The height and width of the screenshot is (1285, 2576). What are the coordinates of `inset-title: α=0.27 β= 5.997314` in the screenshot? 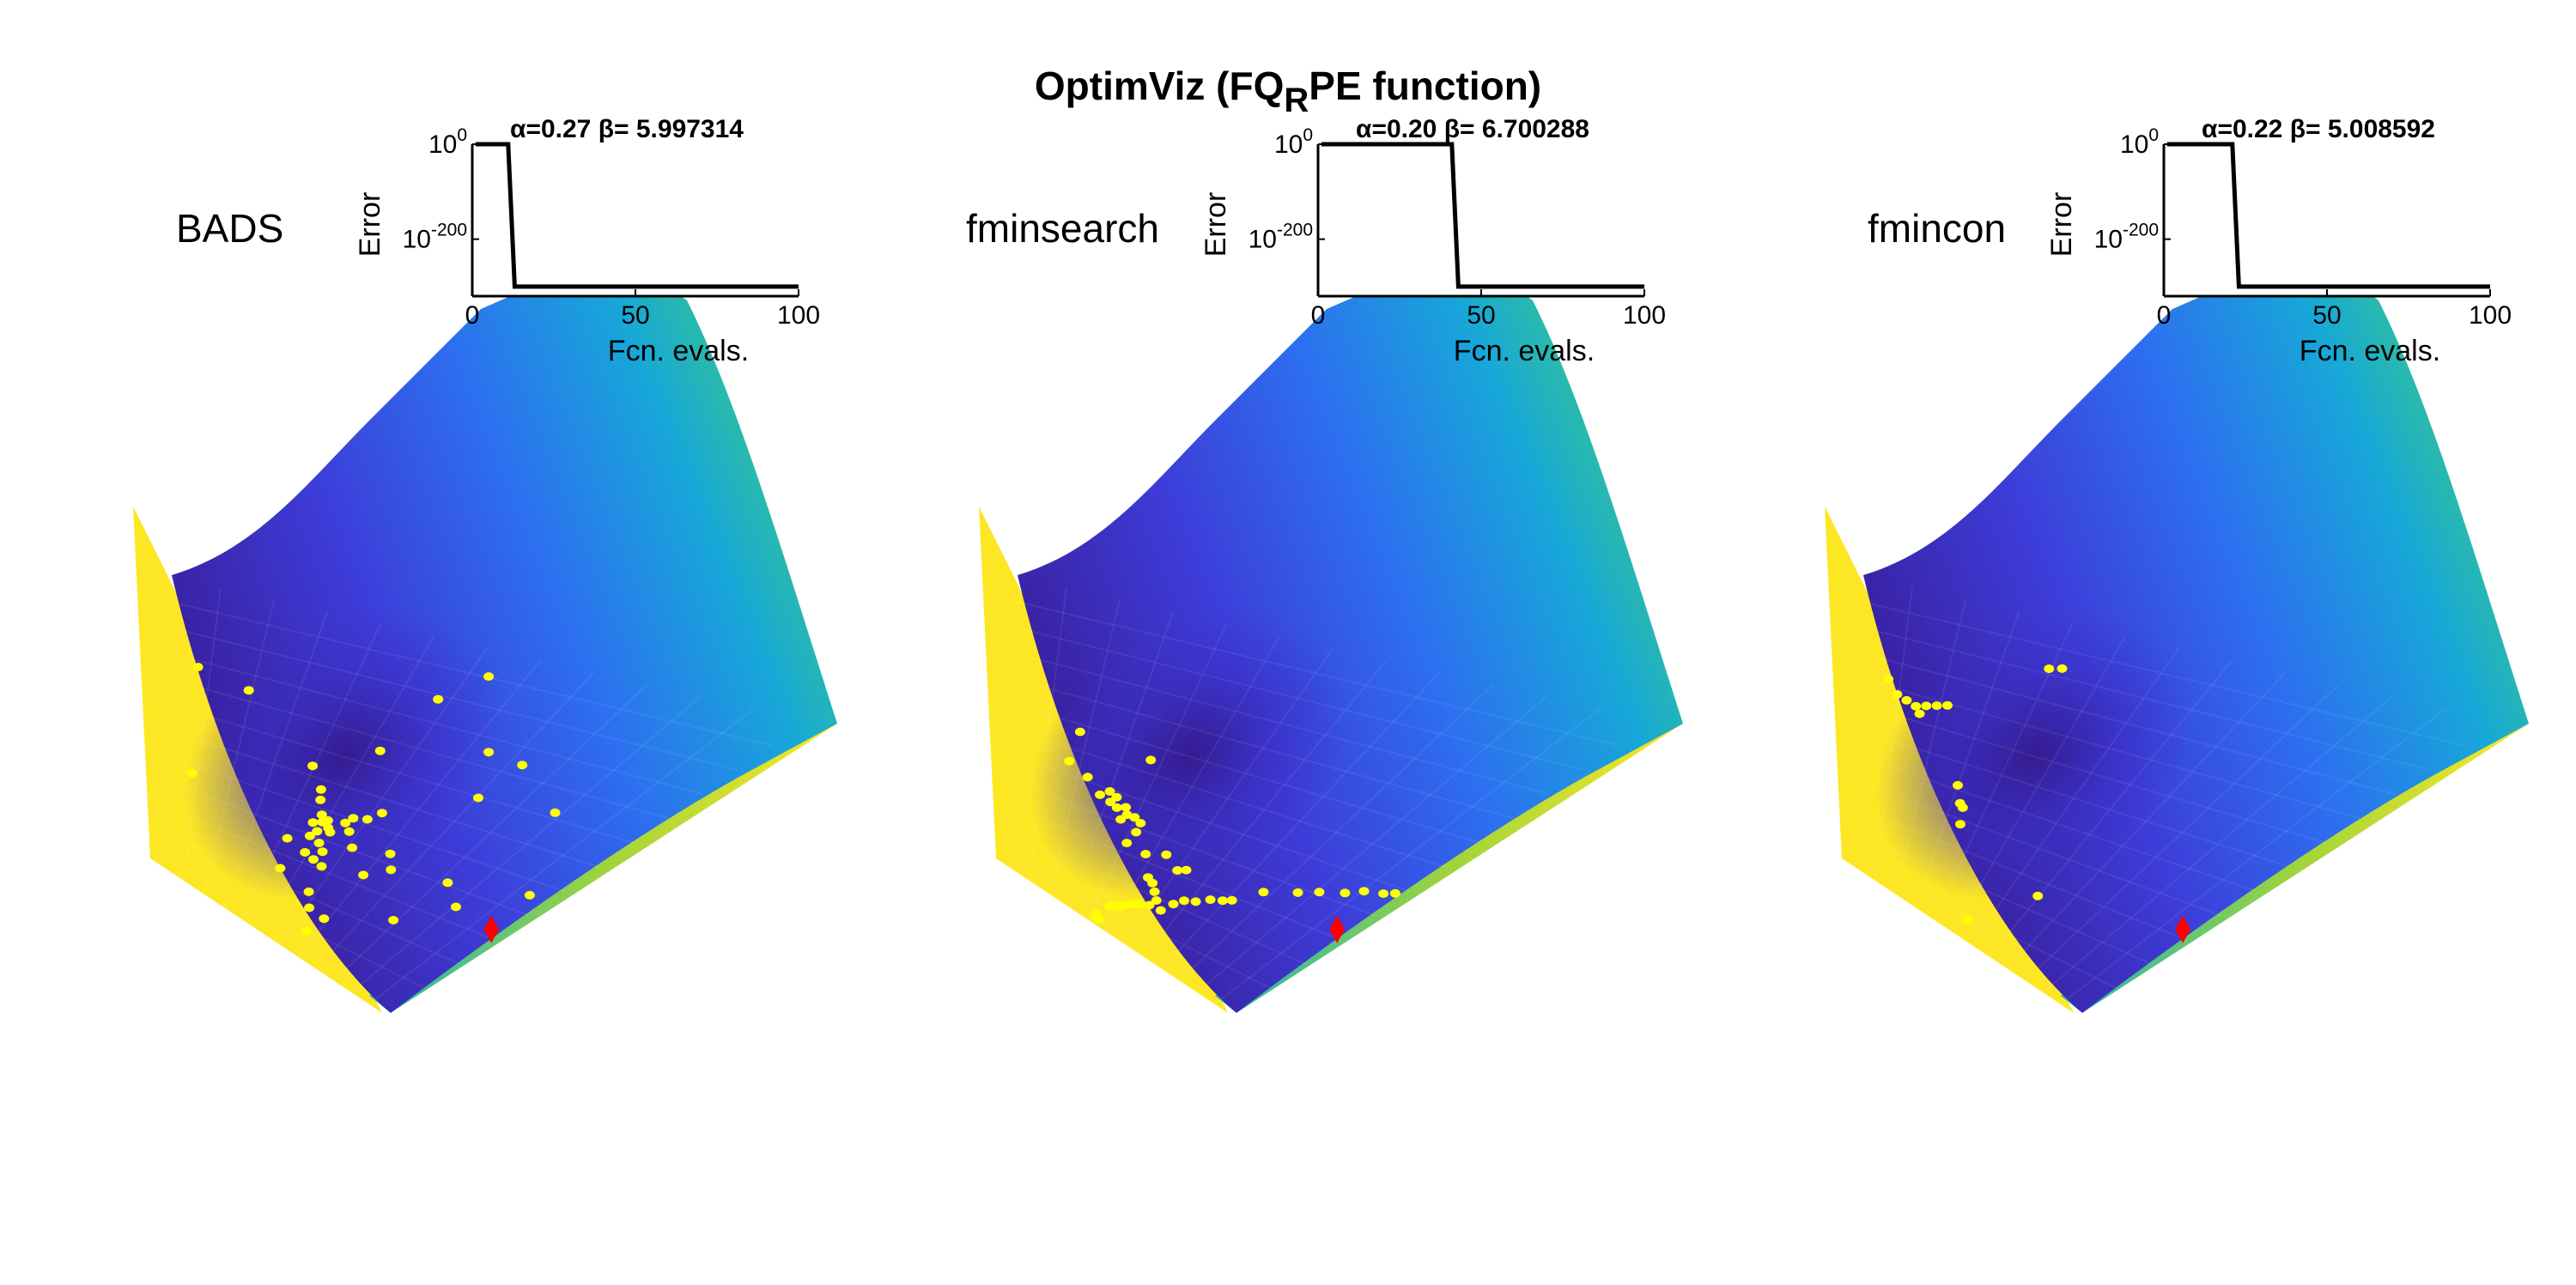 It's located at (627, 129).